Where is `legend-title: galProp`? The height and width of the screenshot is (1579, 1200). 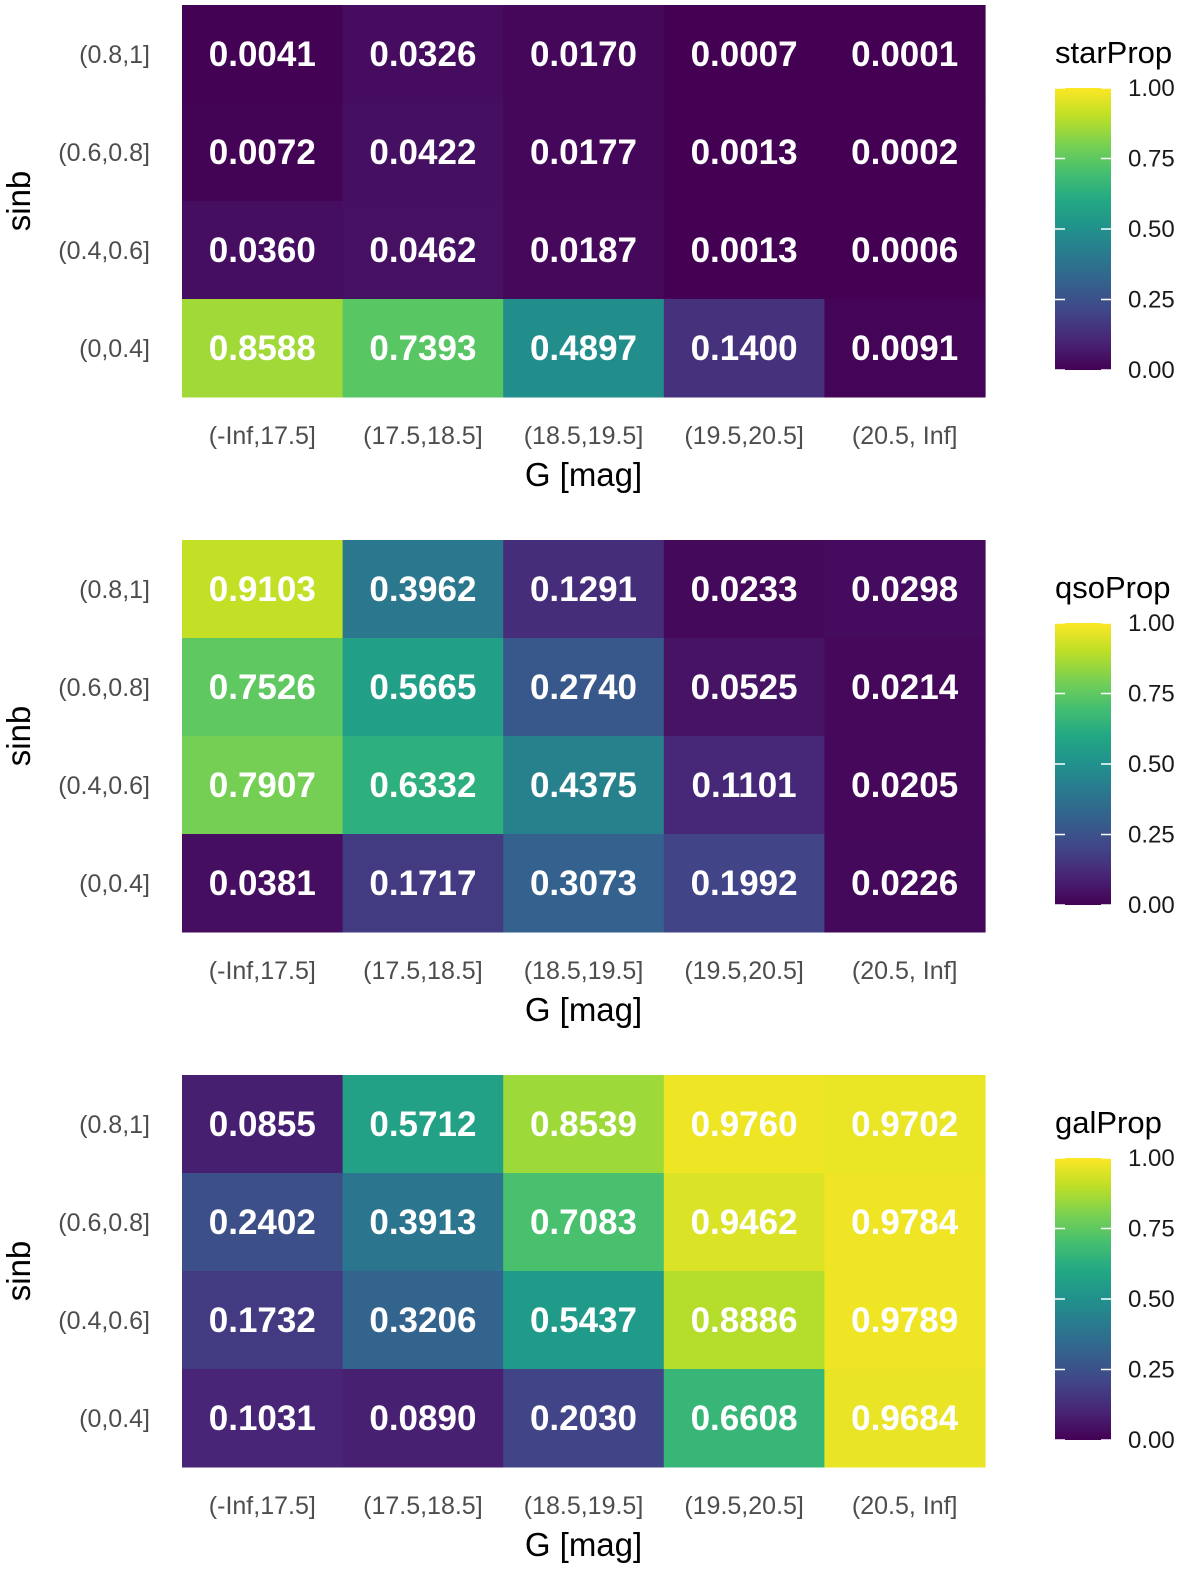
legend-title: galProp is located at coordinates (1108, 1122).